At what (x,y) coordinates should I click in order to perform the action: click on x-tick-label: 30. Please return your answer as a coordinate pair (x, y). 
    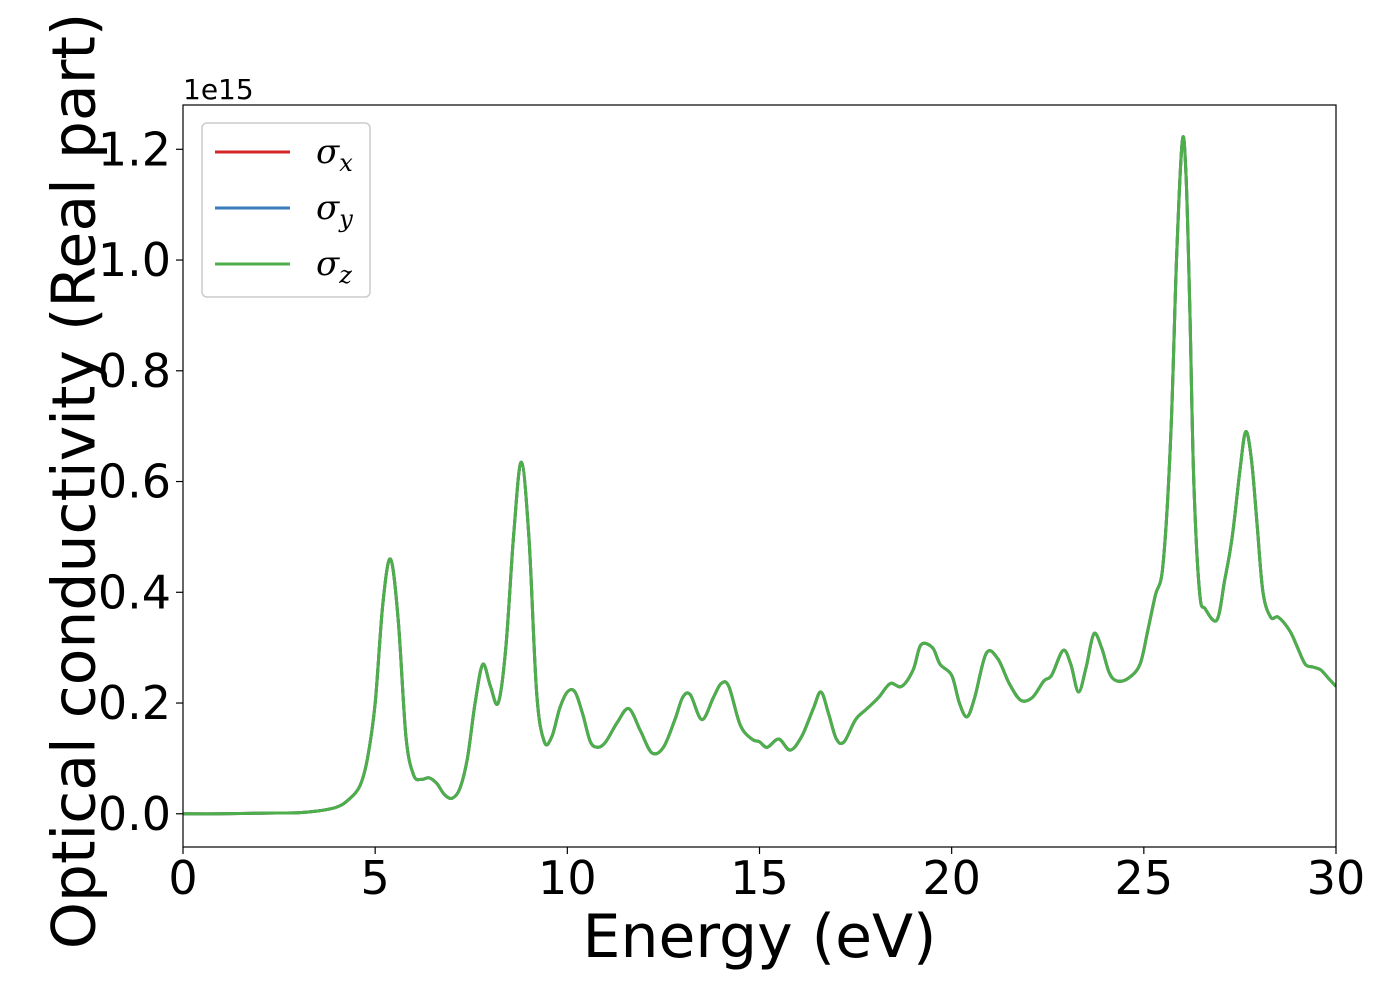
    Looking at the image, I should click on (1336, 878).